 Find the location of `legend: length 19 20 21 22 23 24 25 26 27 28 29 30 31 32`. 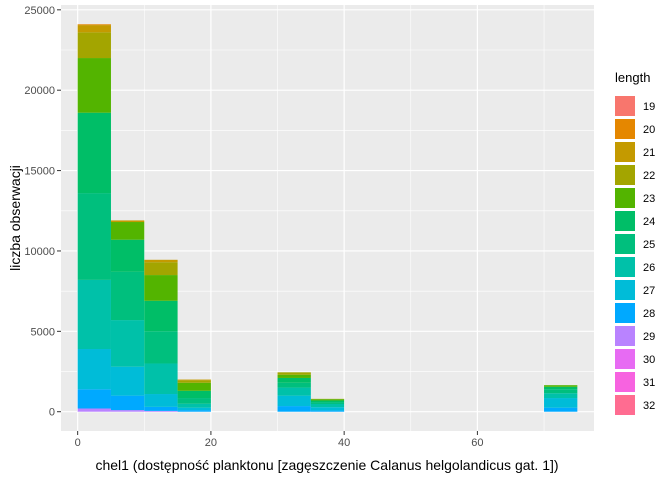

legend: length 19 20 21 22 23 24 25 26 27 28 29 30 31 32 is located at coordinates (635, 242).